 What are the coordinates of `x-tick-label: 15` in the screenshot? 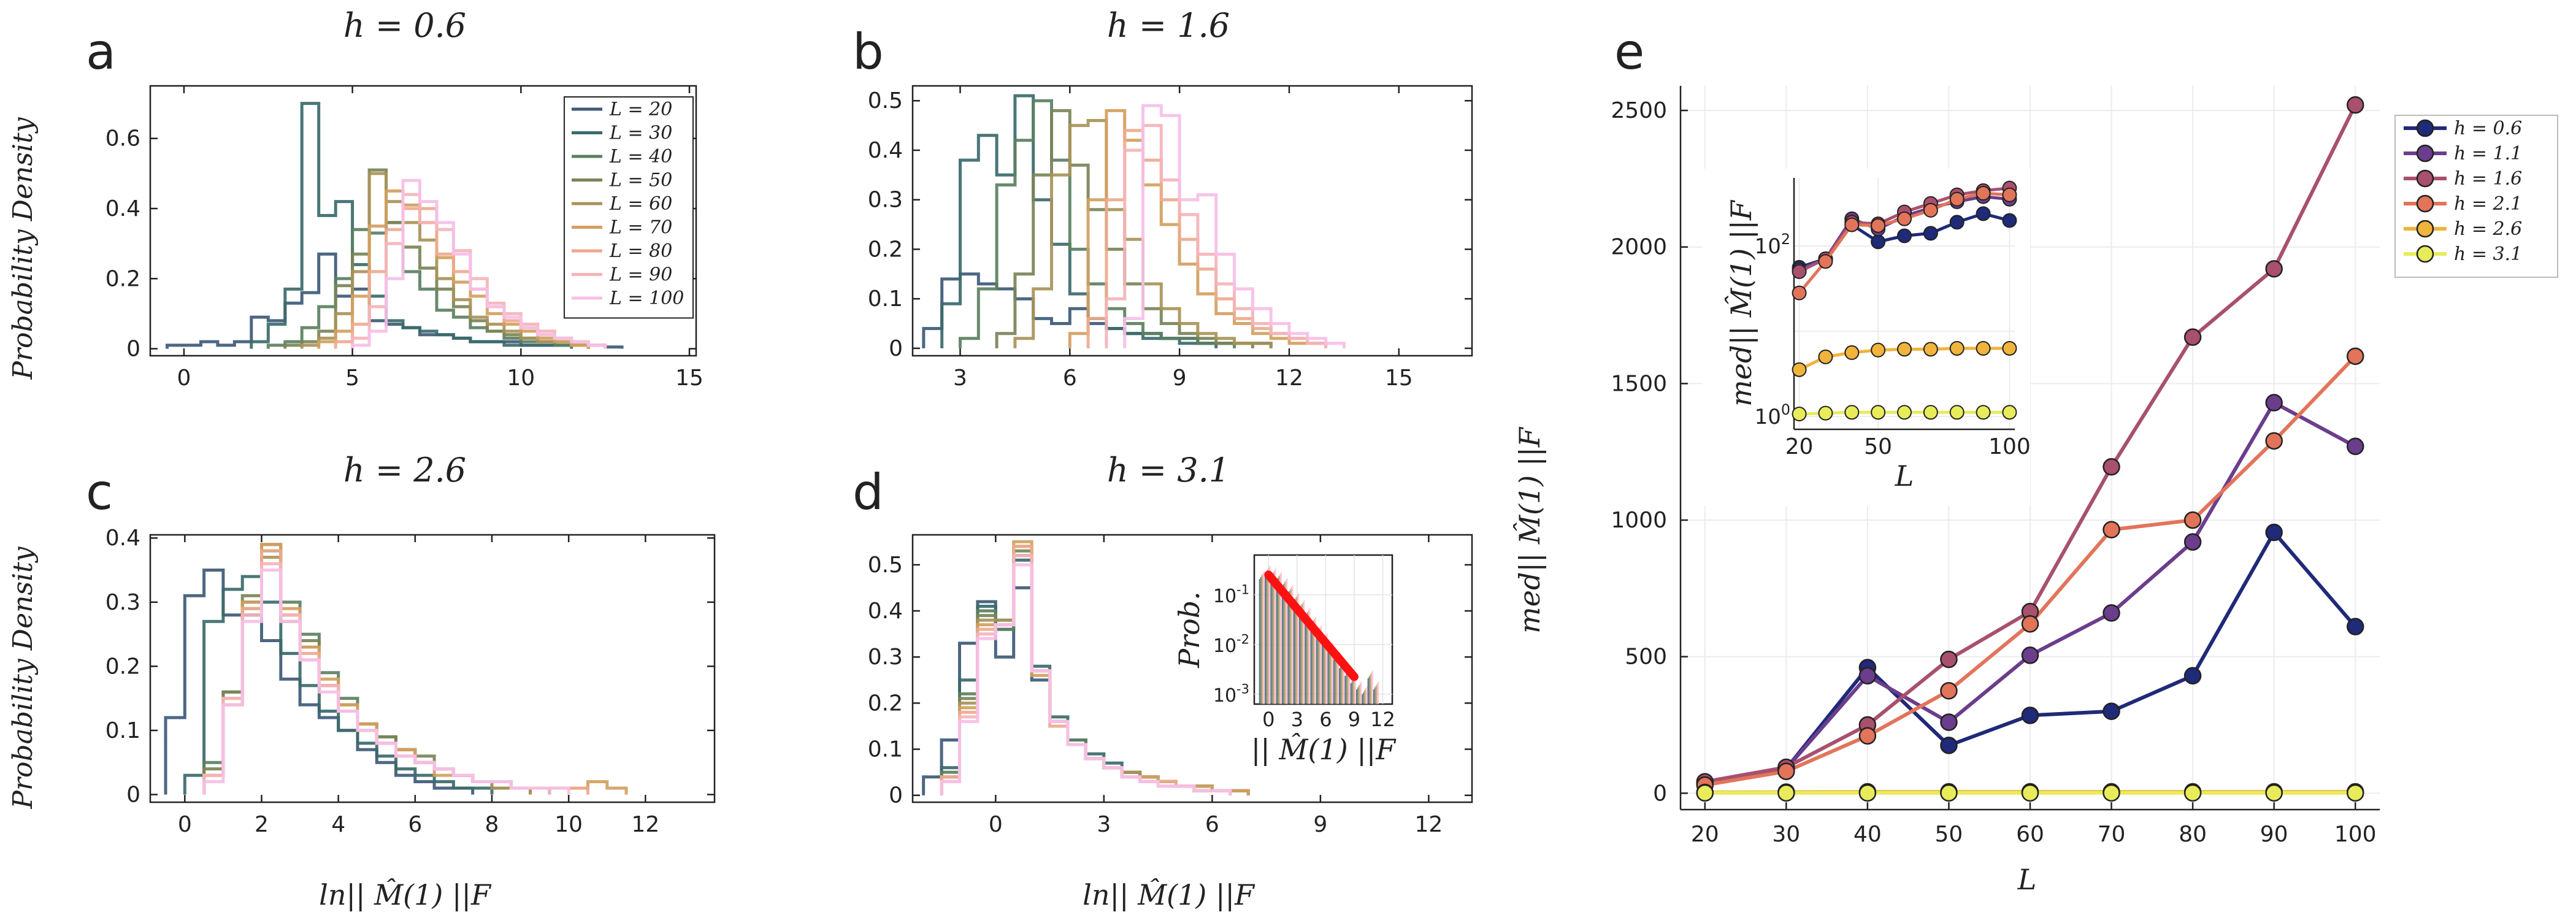 It's located at (1399, 378).